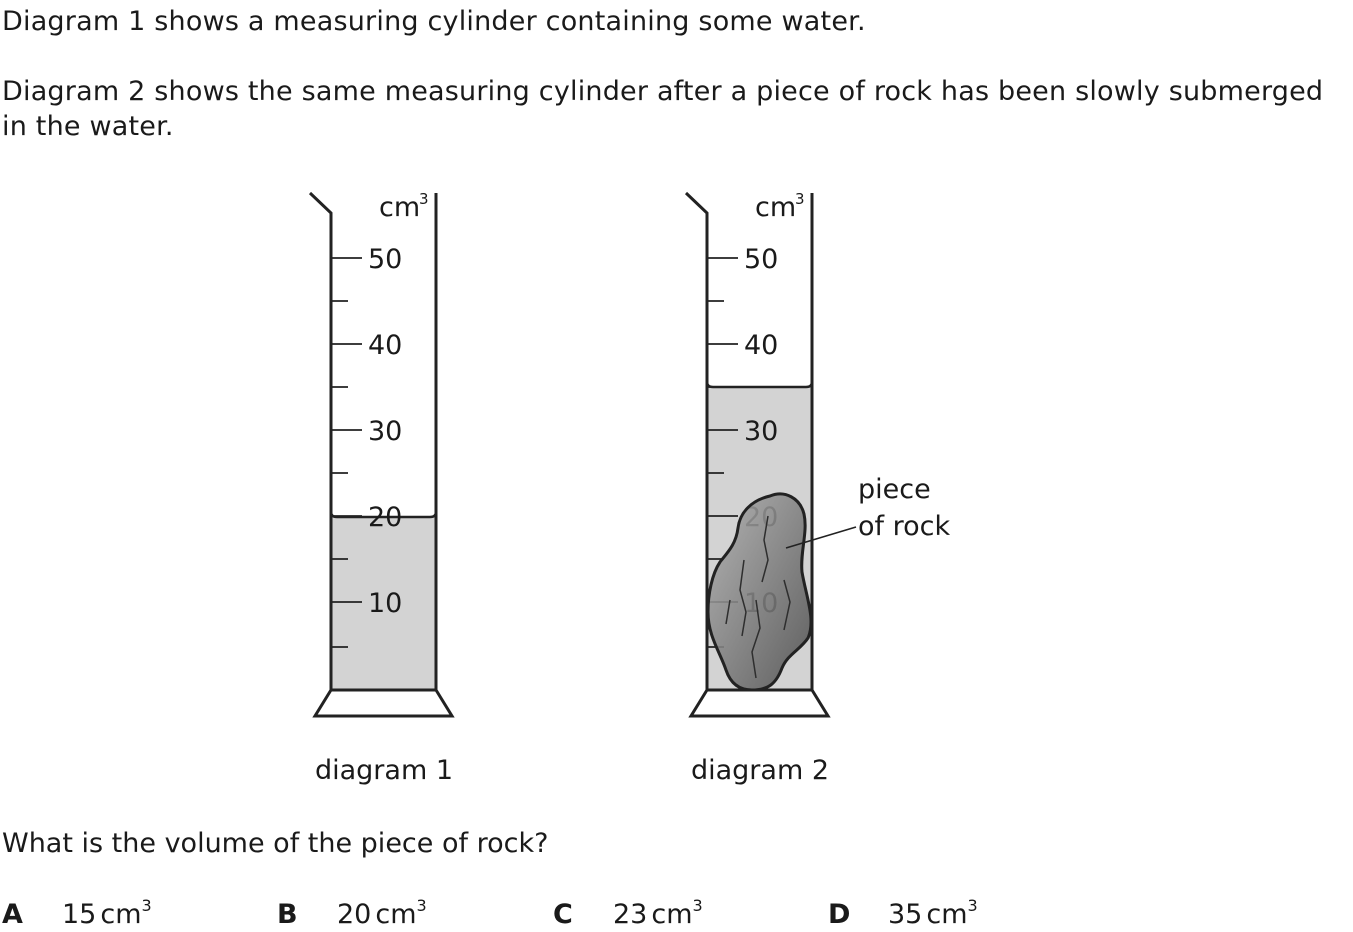 The height and width of the screenshot is (932, 1353). Describe the element at coordinates (385, 517) in the screenshot. I see `scale-label-20: 20` at that location.